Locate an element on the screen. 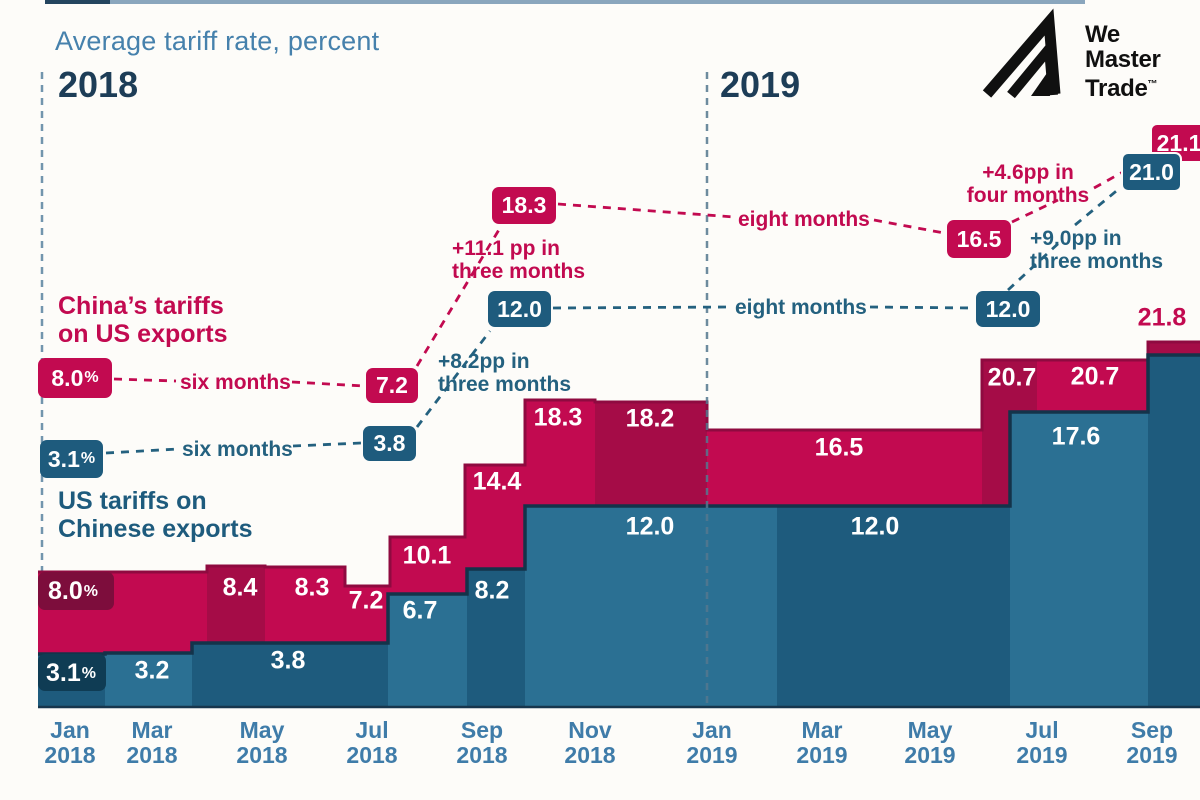  callout-china-jan19: 16.5 is located at coordinates (979, 239).